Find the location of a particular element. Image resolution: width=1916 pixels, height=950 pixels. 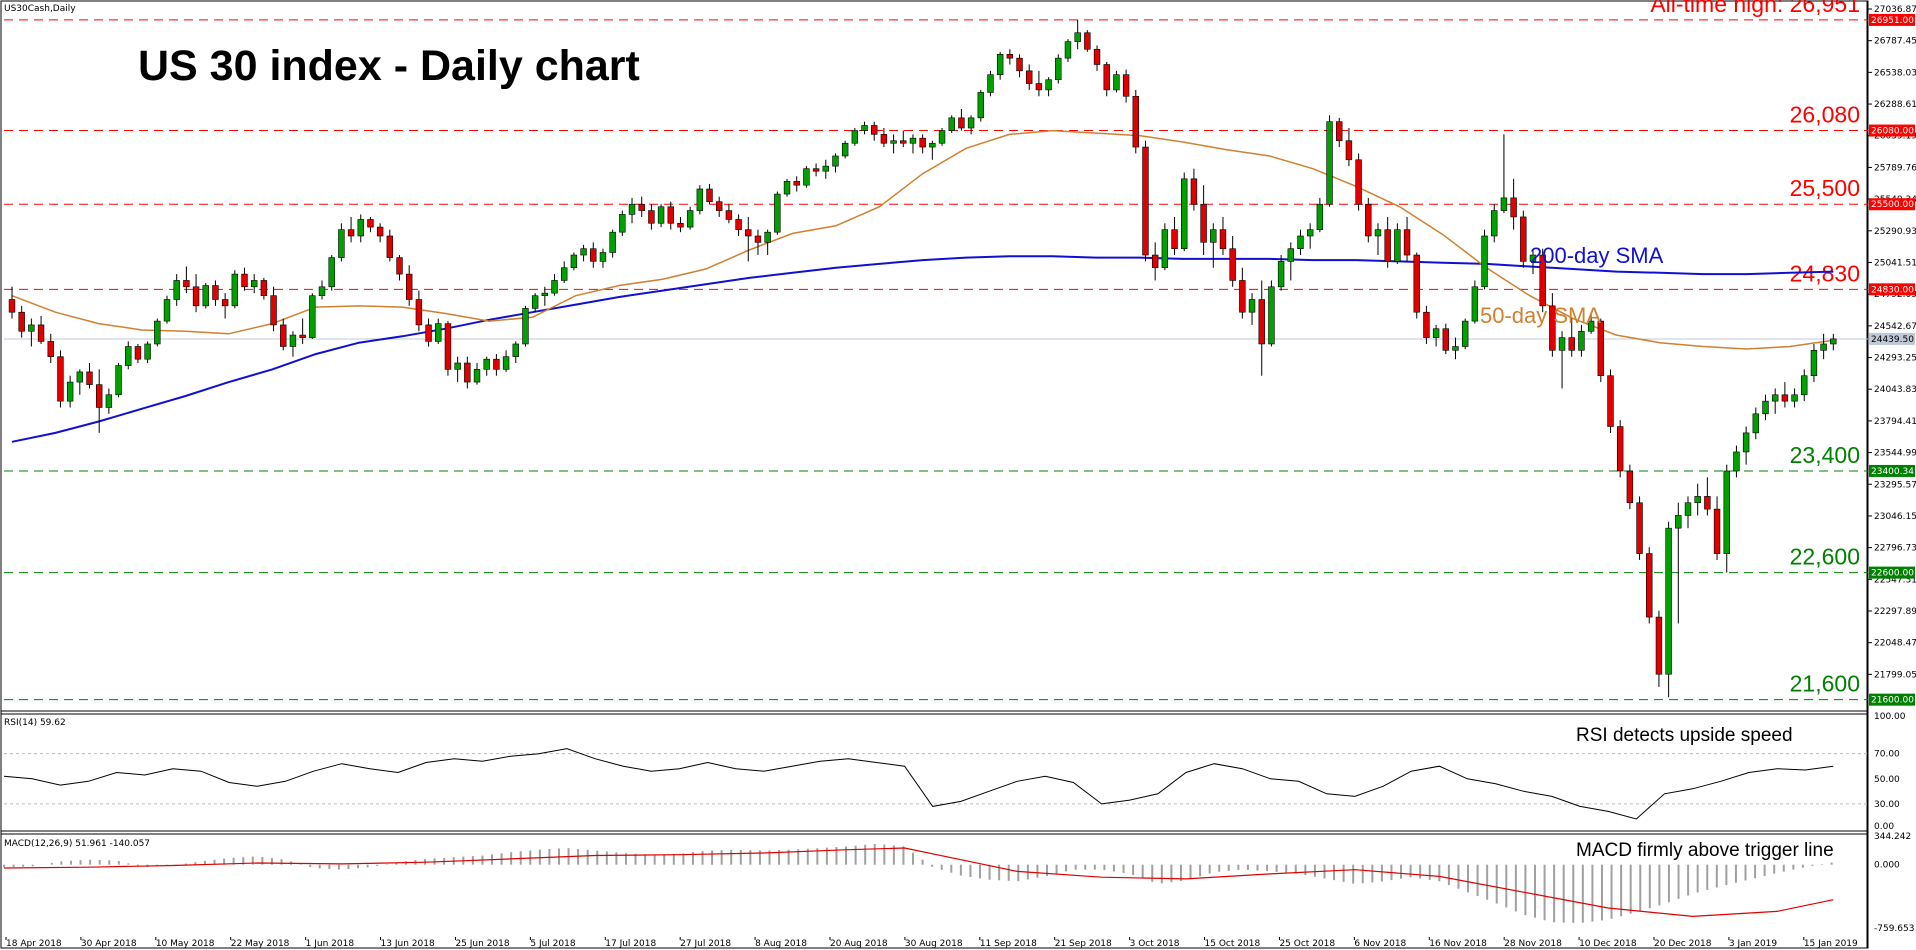

rsi-tick-label: 0.00 is located at coordinates (1884, 827).